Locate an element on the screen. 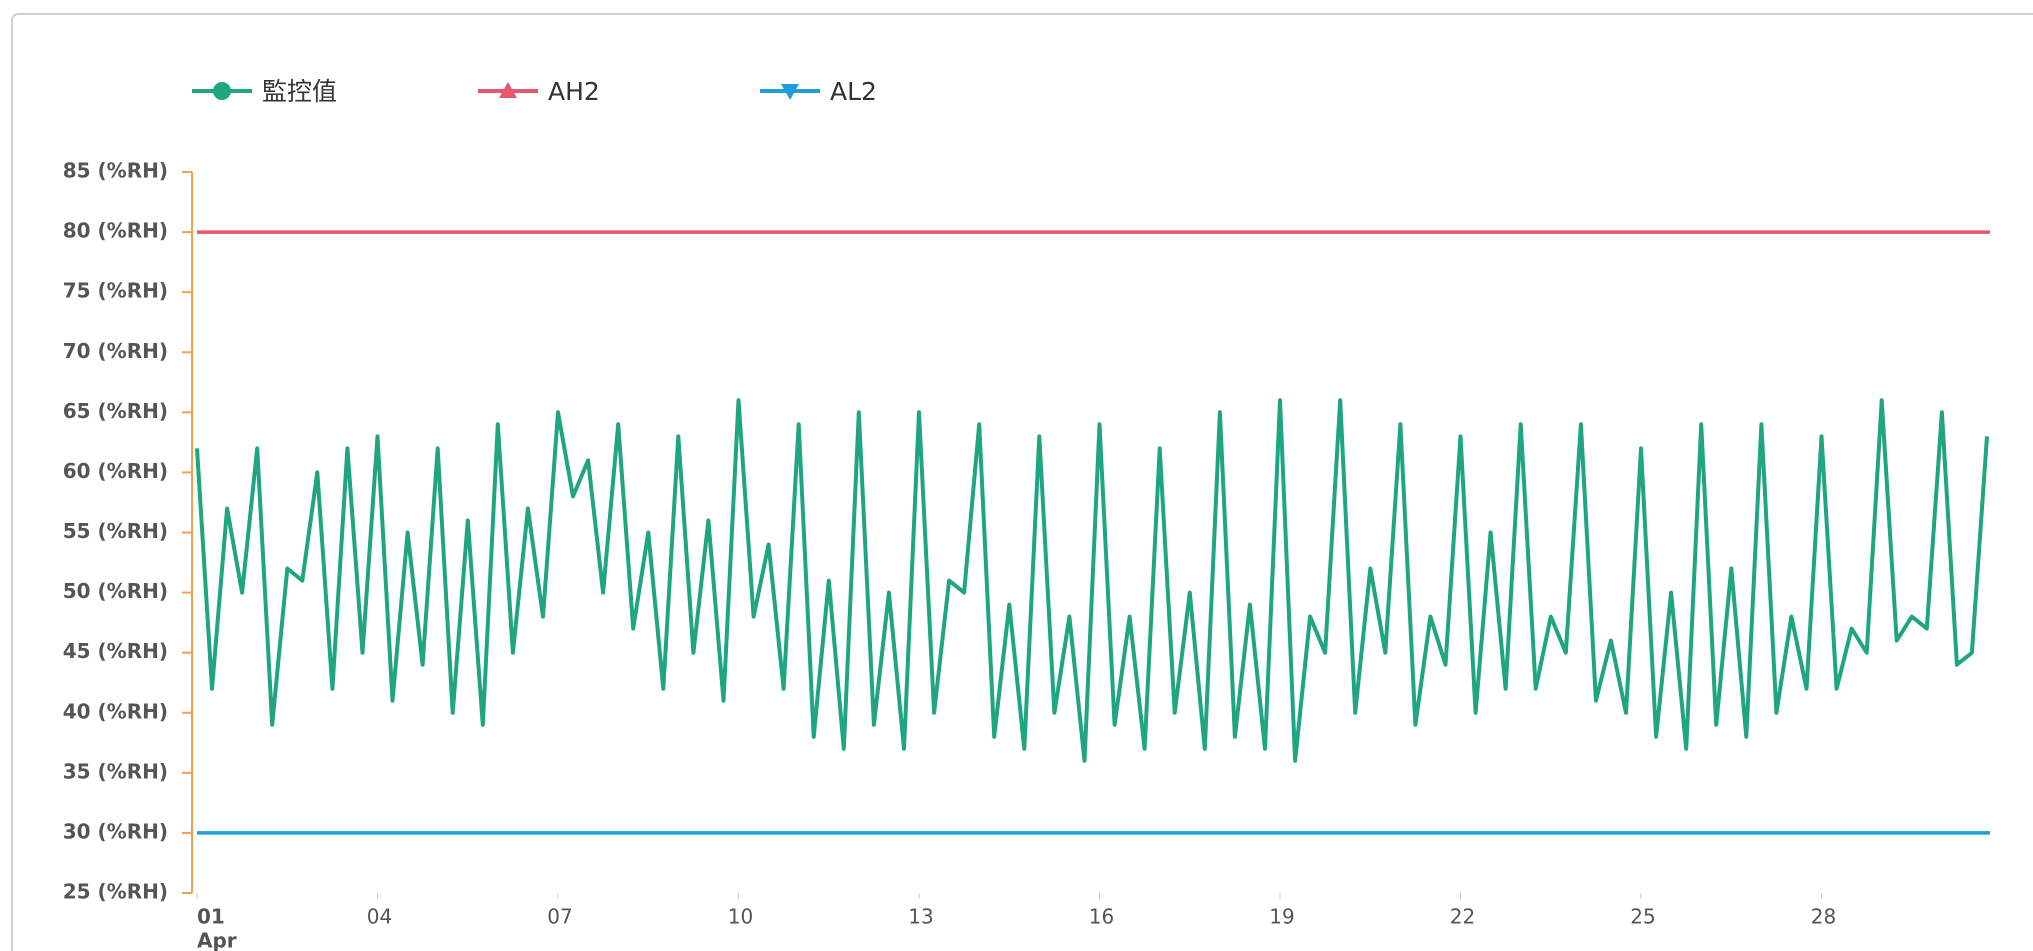 The height and width of the screenshot is (951, 2033). y-tick-label: 60 (%RH) is located at coordinates (115, 471).